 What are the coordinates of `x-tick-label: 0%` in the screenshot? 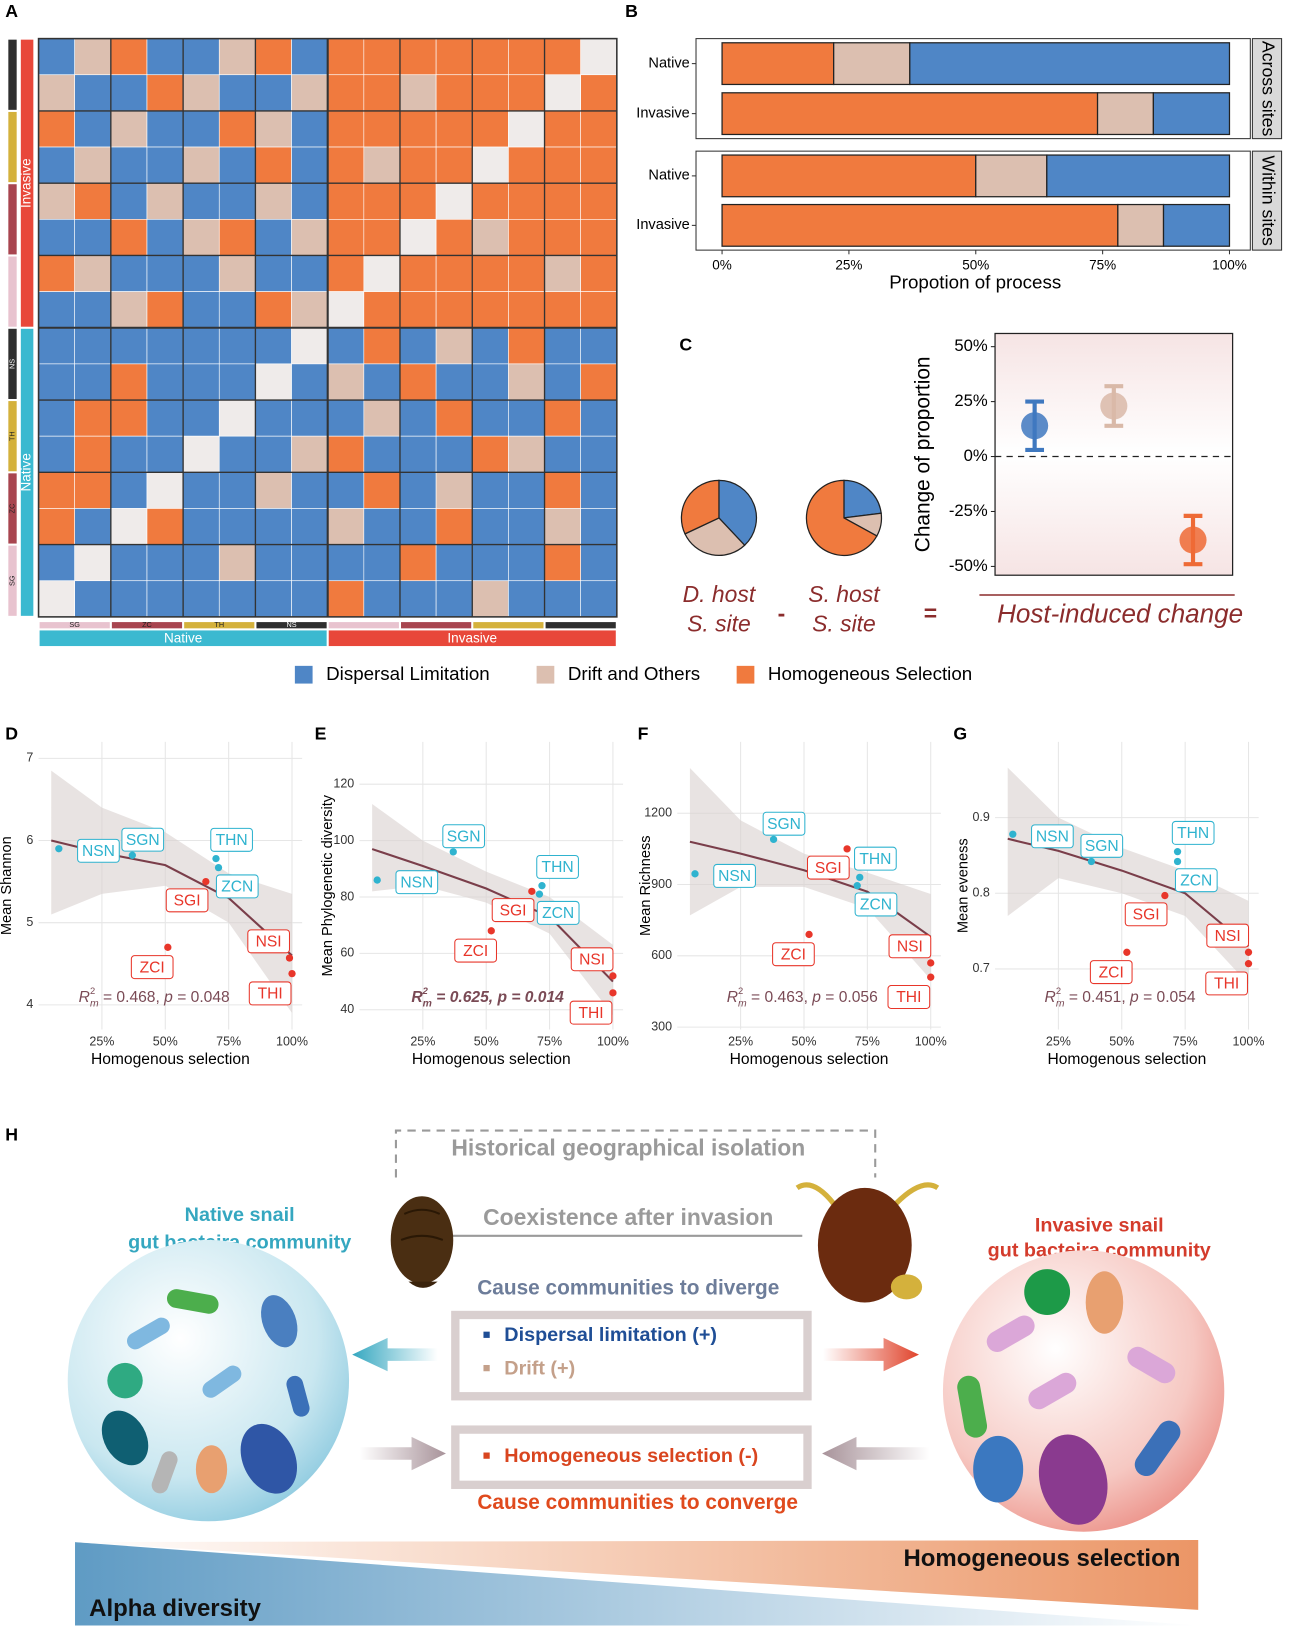 It's located at (722, 264).